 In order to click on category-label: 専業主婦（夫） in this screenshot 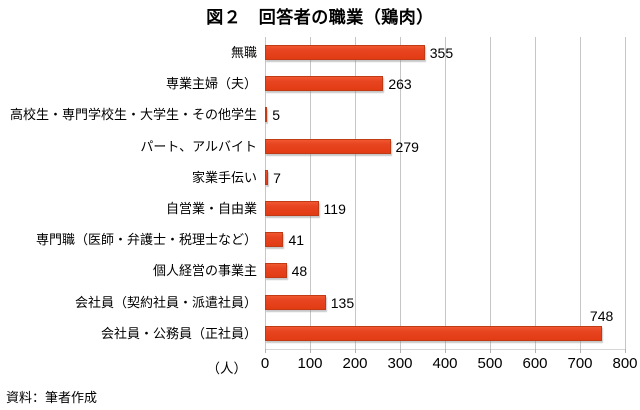, I will do `click(211, 84)`.